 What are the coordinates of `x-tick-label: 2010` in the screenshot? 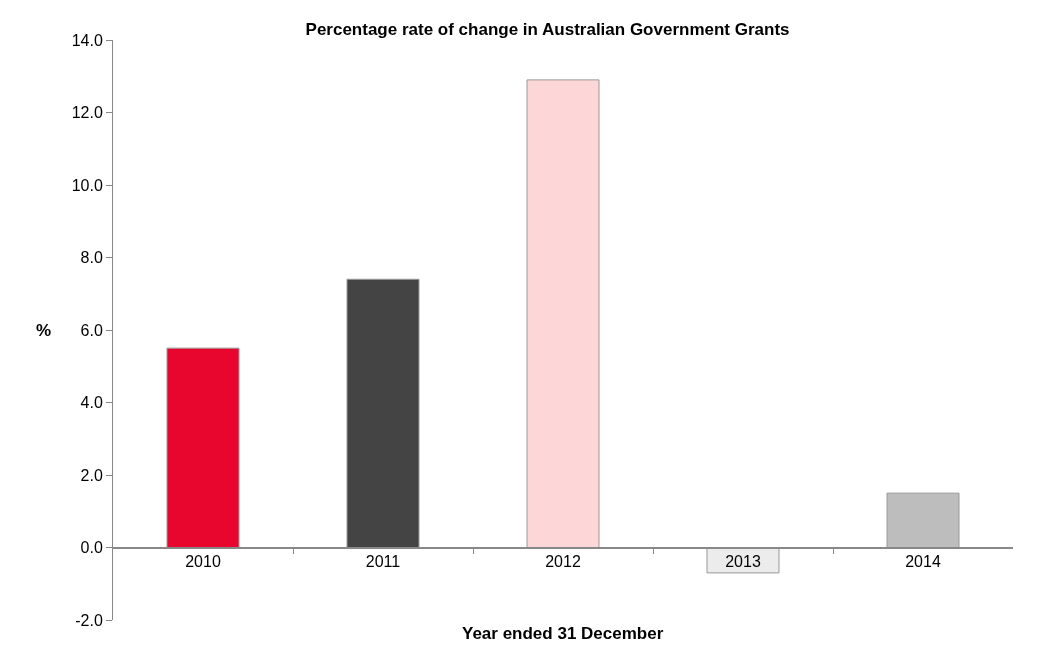 It's located at (203, 562).